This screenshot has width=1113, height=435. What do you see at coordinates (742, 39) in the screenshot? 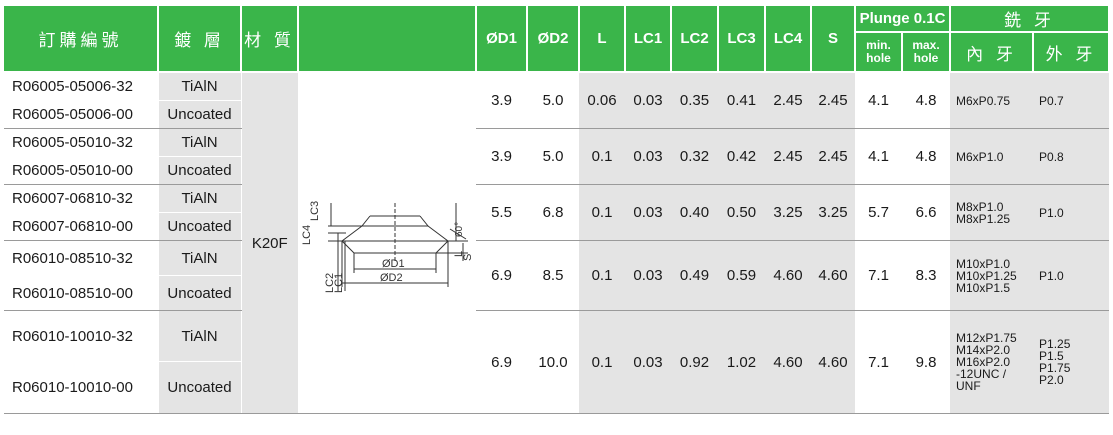
I see `header-lc3: LC3` at bounding box center [742, 39].